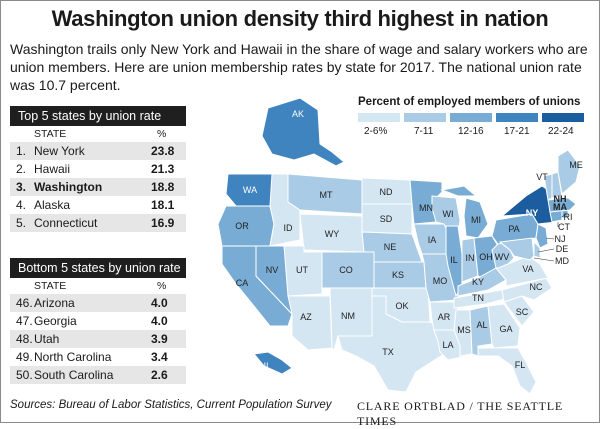 This screenshot has width=600, height=429. Describe the element at coordinates (163, 169) in the screenshot. I see `union-pct: 21.3` at that location.